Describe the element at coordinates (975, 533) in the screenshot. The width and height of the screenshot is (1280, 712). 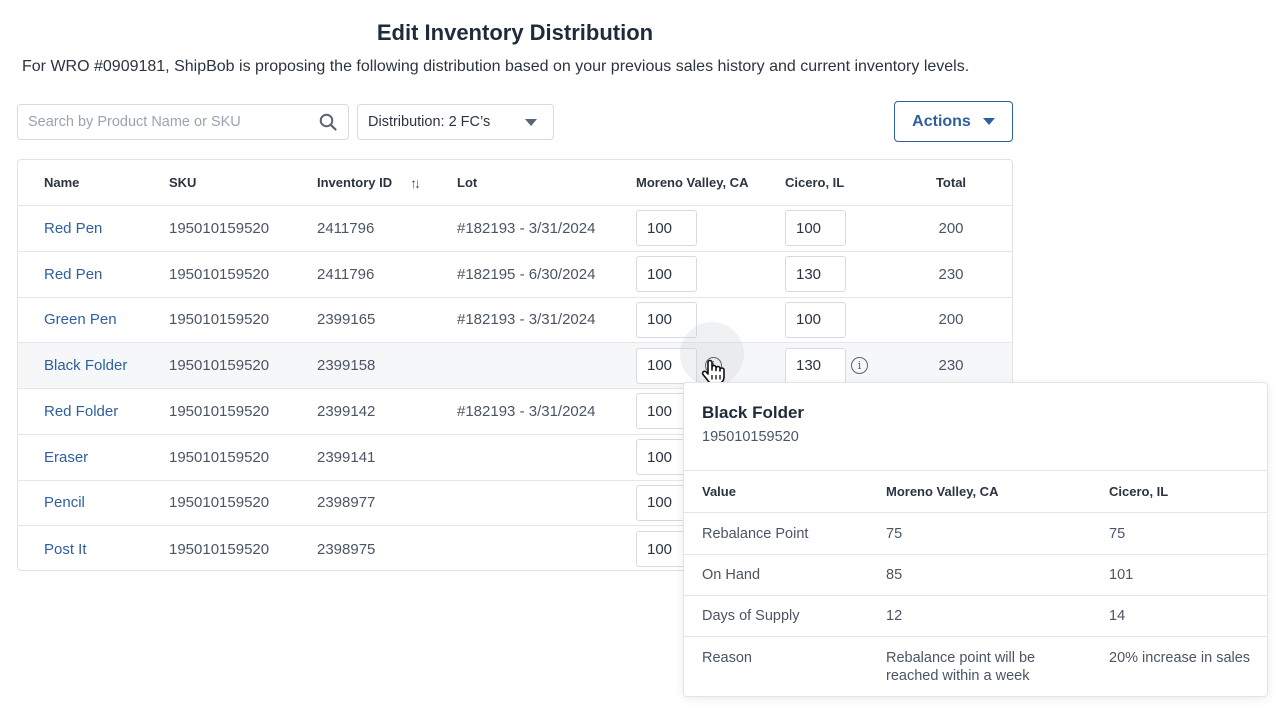
I see `popover-row: Rebalance Point 75 75` at that location.